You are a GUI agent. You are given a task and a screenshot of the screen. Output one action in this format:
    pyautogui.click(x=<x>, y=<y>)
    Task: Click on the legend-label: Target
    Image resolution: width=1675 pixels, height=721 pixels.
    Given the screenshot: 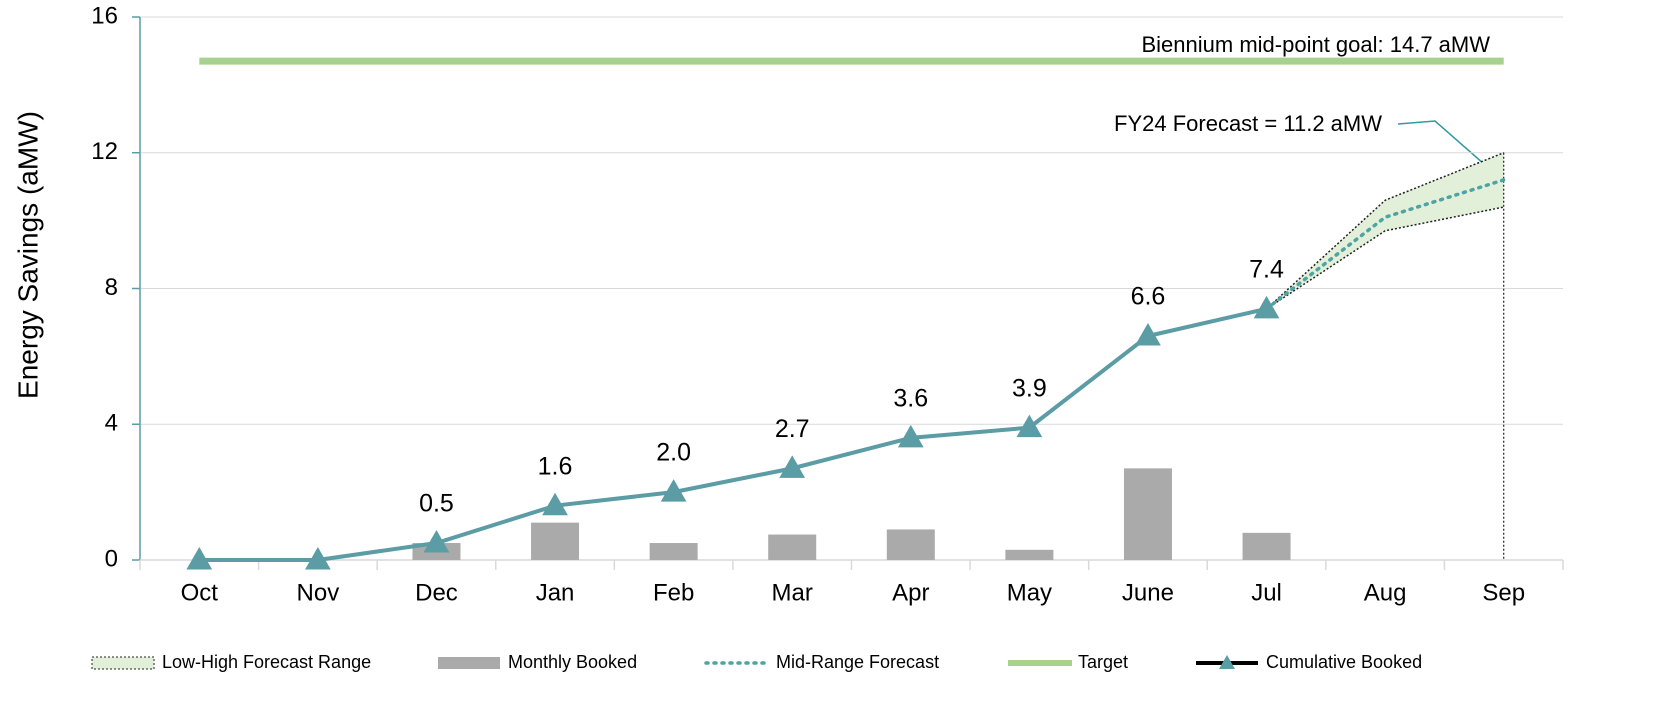 What is the action you would take?
    pyautogui.click(x=1103, y=662)
    